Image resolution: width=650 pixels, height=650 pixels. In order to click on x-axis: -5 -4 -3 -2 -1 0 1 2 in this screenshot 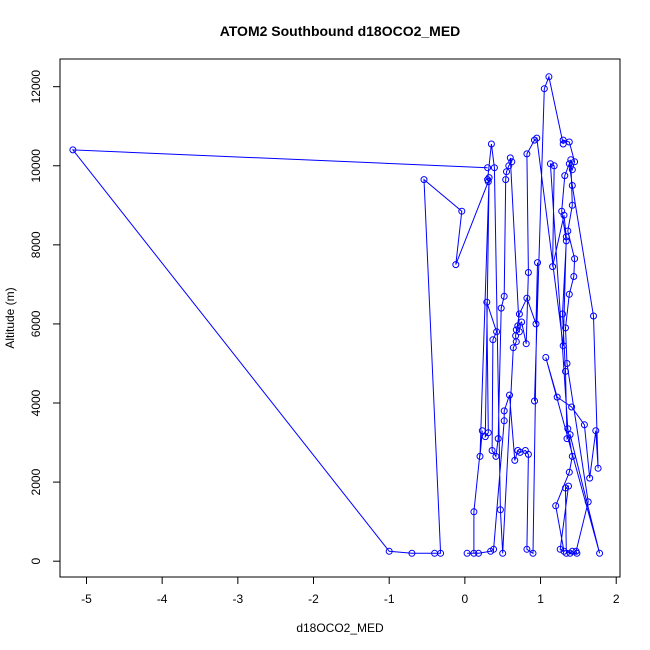, I will do `click(350, 591)`.